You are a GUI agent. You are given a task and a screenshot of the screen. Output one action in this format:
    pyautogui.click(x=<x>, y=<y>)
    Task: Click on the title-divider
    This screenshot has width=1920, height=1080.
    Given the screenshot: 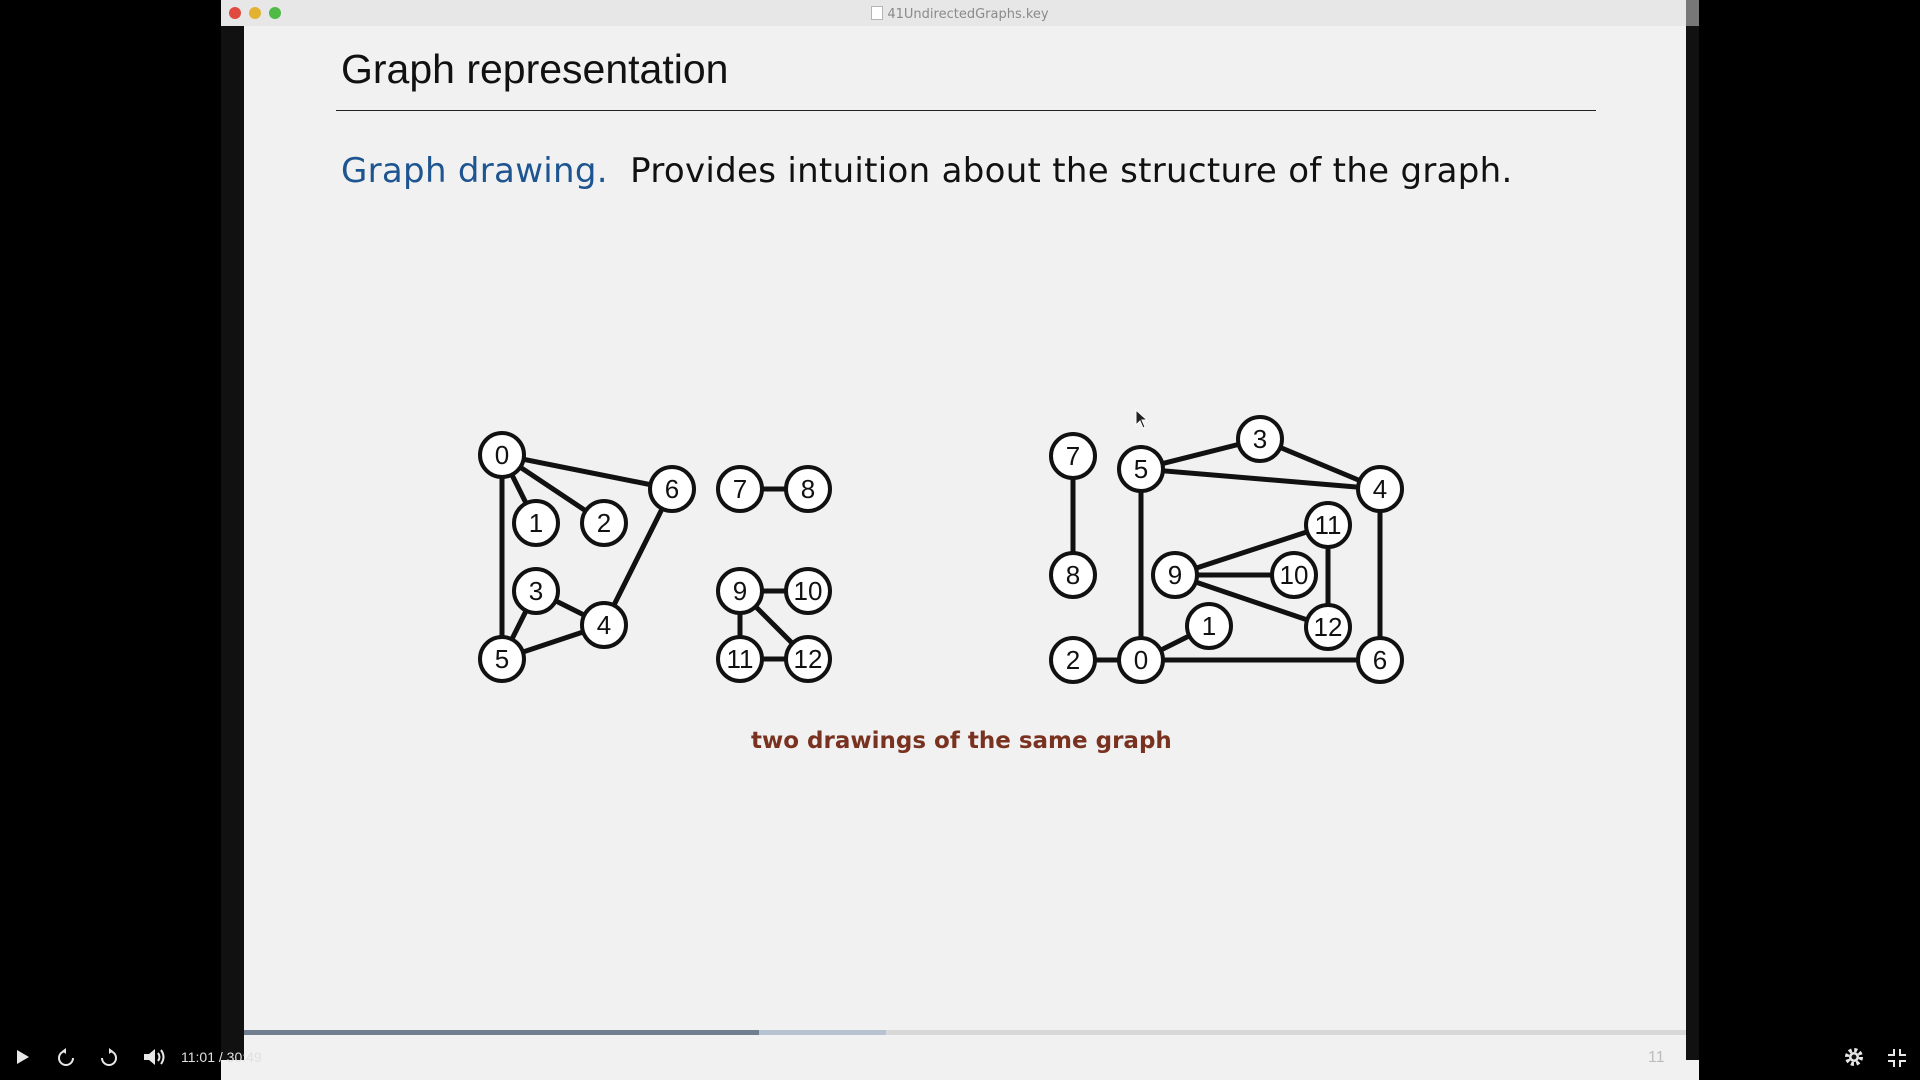 What is the action you would take?
    pyautogui.click(x=966, y=110)
    